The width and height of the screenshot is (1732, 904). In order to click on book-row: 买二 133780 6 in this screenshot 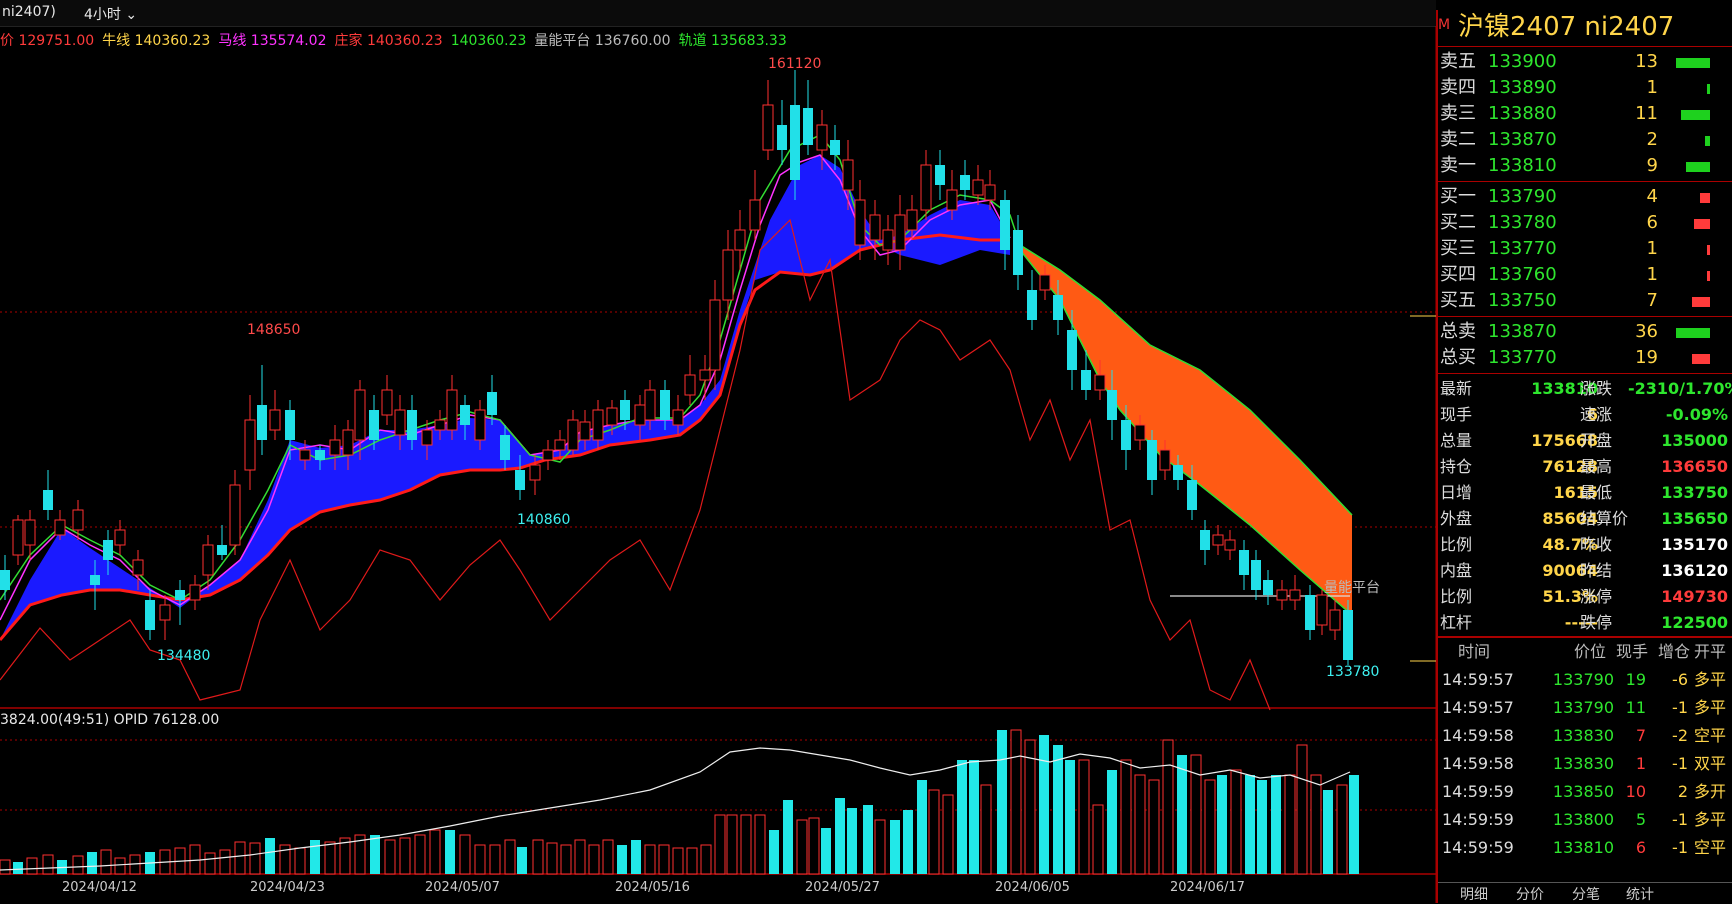, I will do `click(1585, 223)`.